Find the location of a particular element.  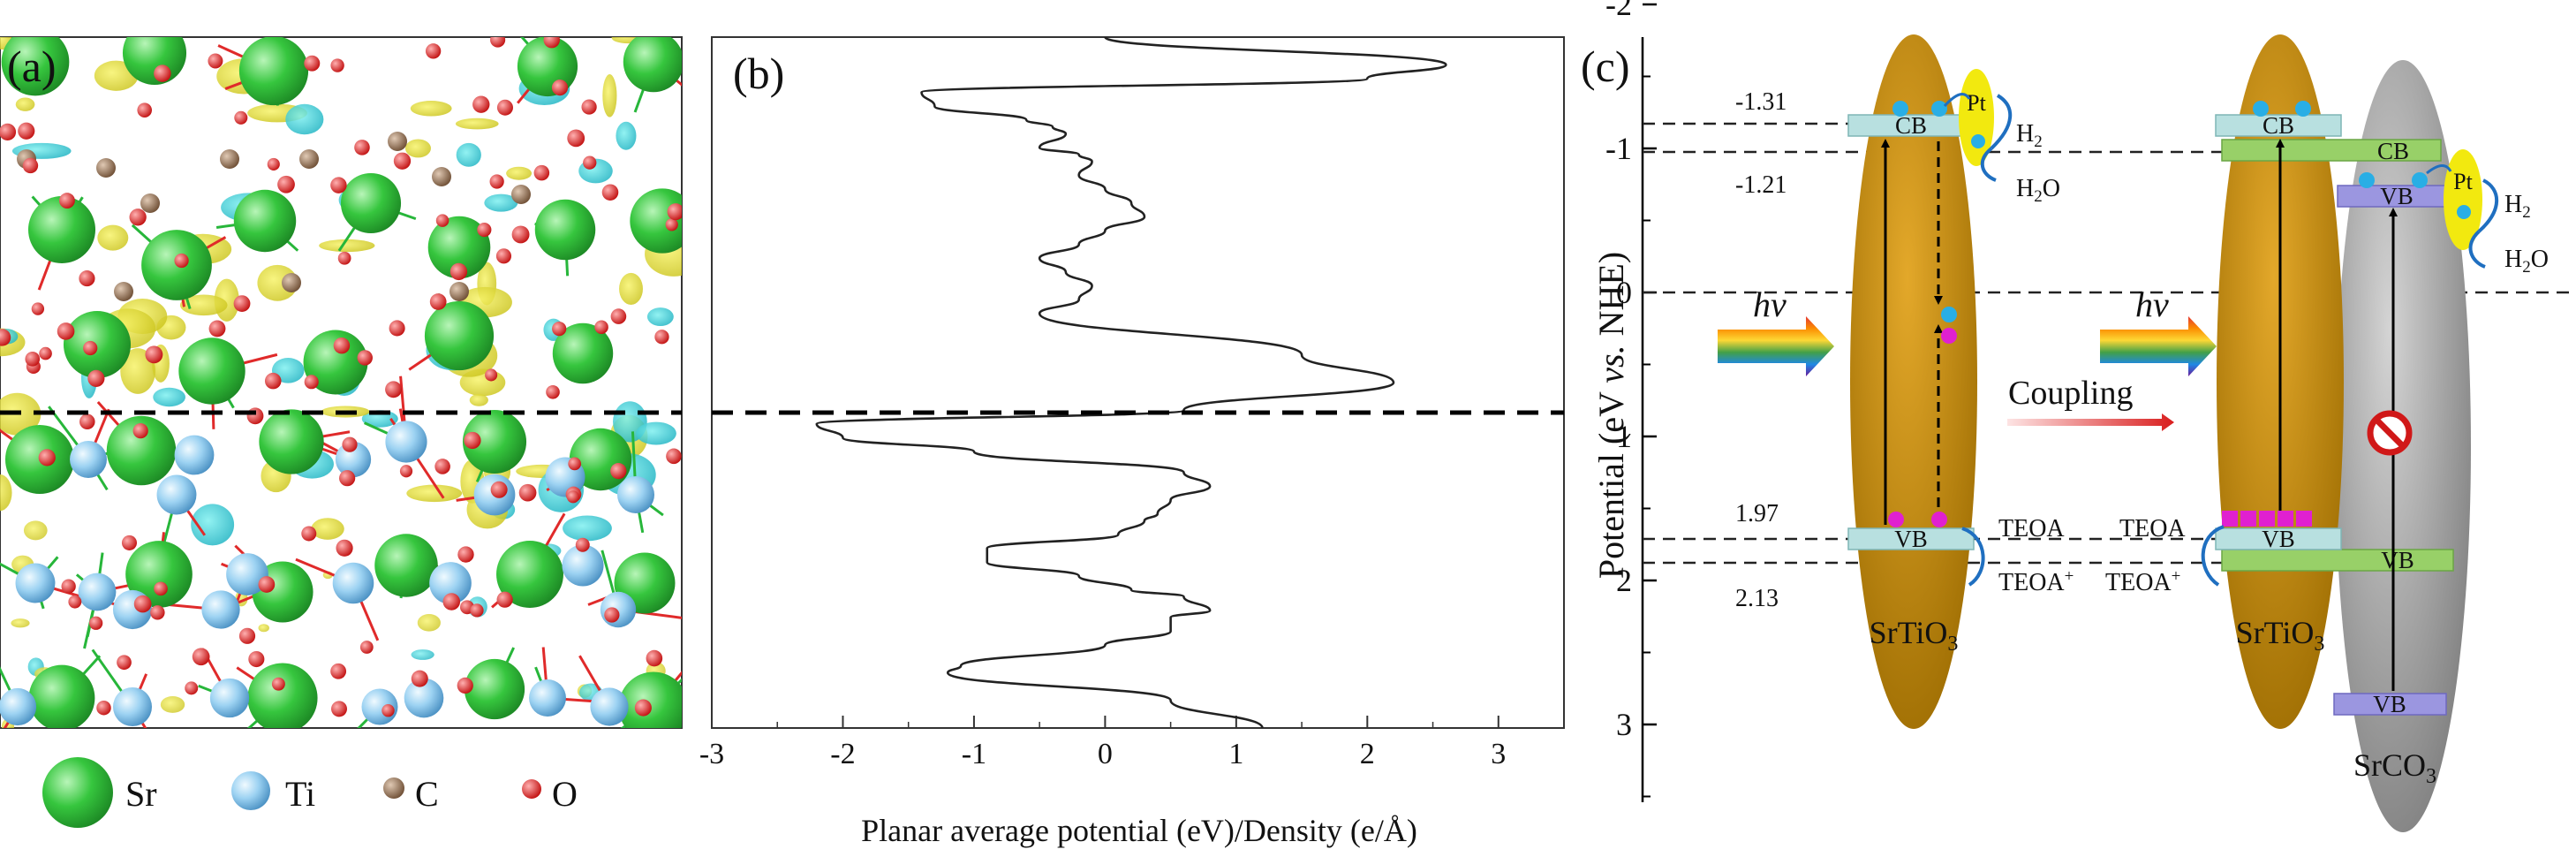

y-tick-label-3: 1 is located at coordinates (1624, 437).